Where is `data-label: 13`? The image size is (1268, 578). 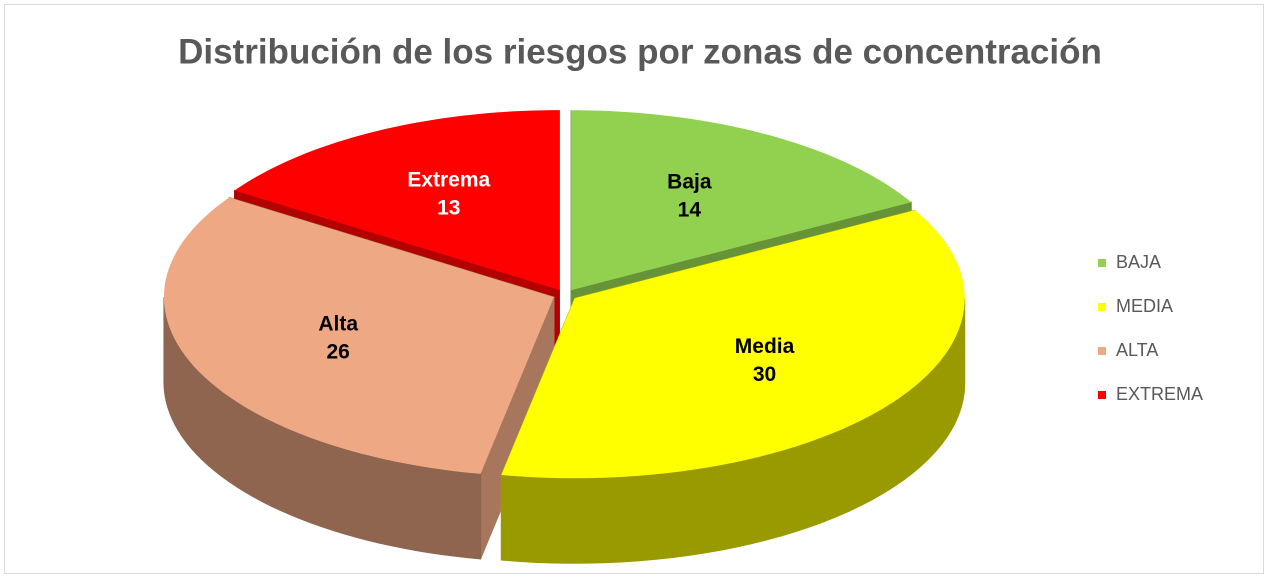 data-label: 13 is located at coordinates (448, 207).